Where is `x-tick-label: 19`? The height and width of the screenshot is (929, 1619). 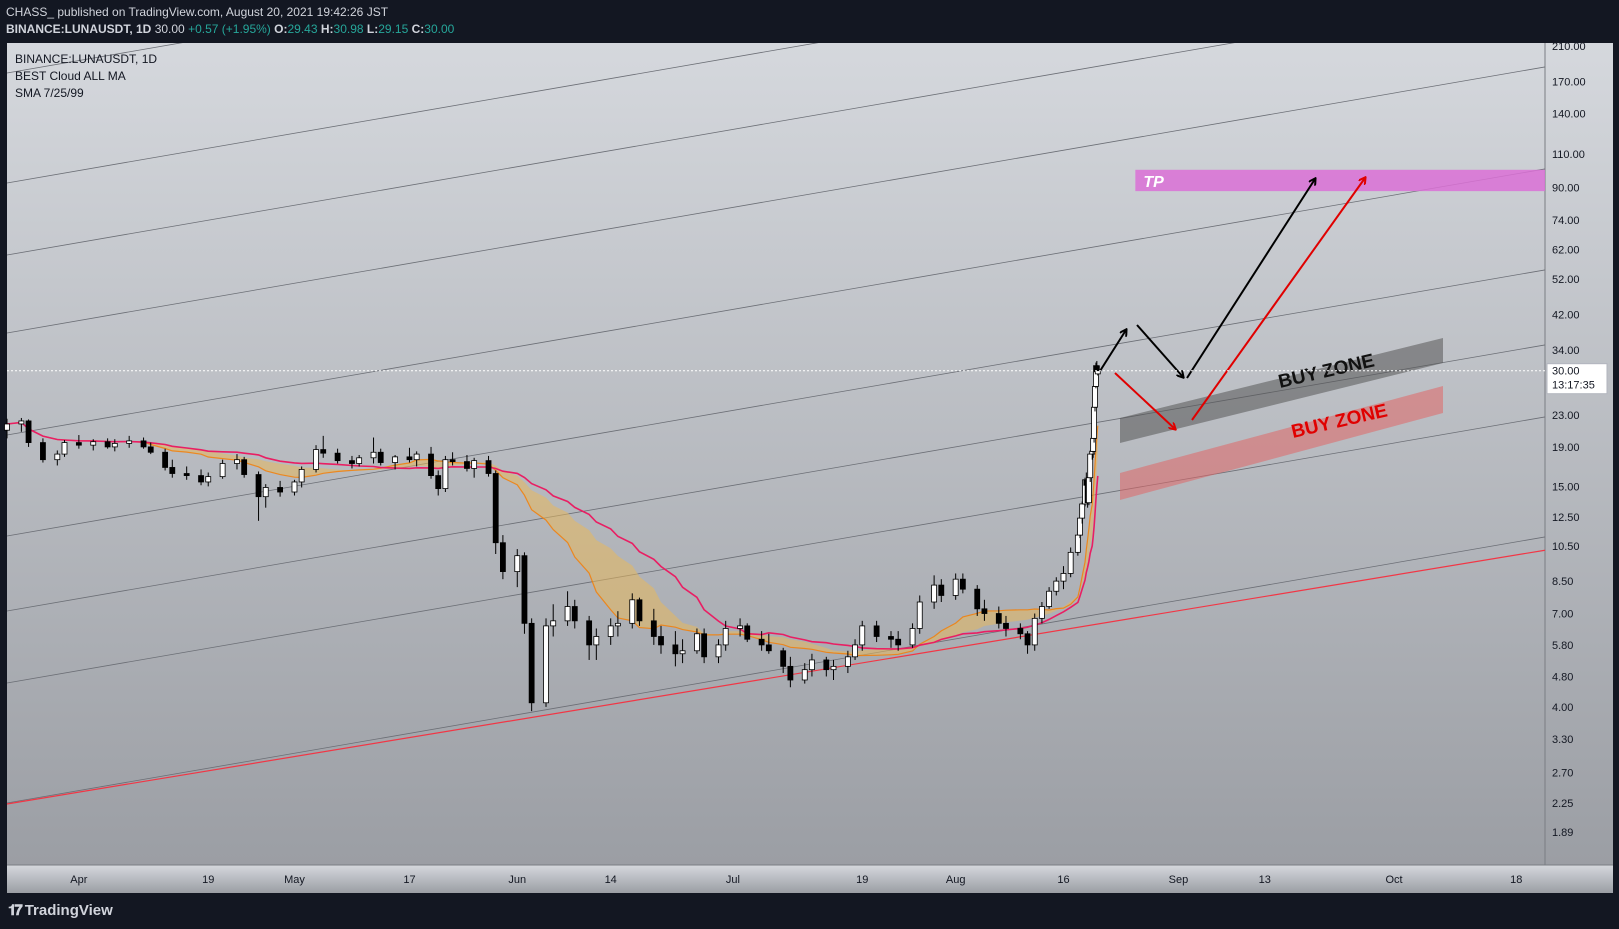
x-tick-label: 19 is located at coordinates (208, 880).